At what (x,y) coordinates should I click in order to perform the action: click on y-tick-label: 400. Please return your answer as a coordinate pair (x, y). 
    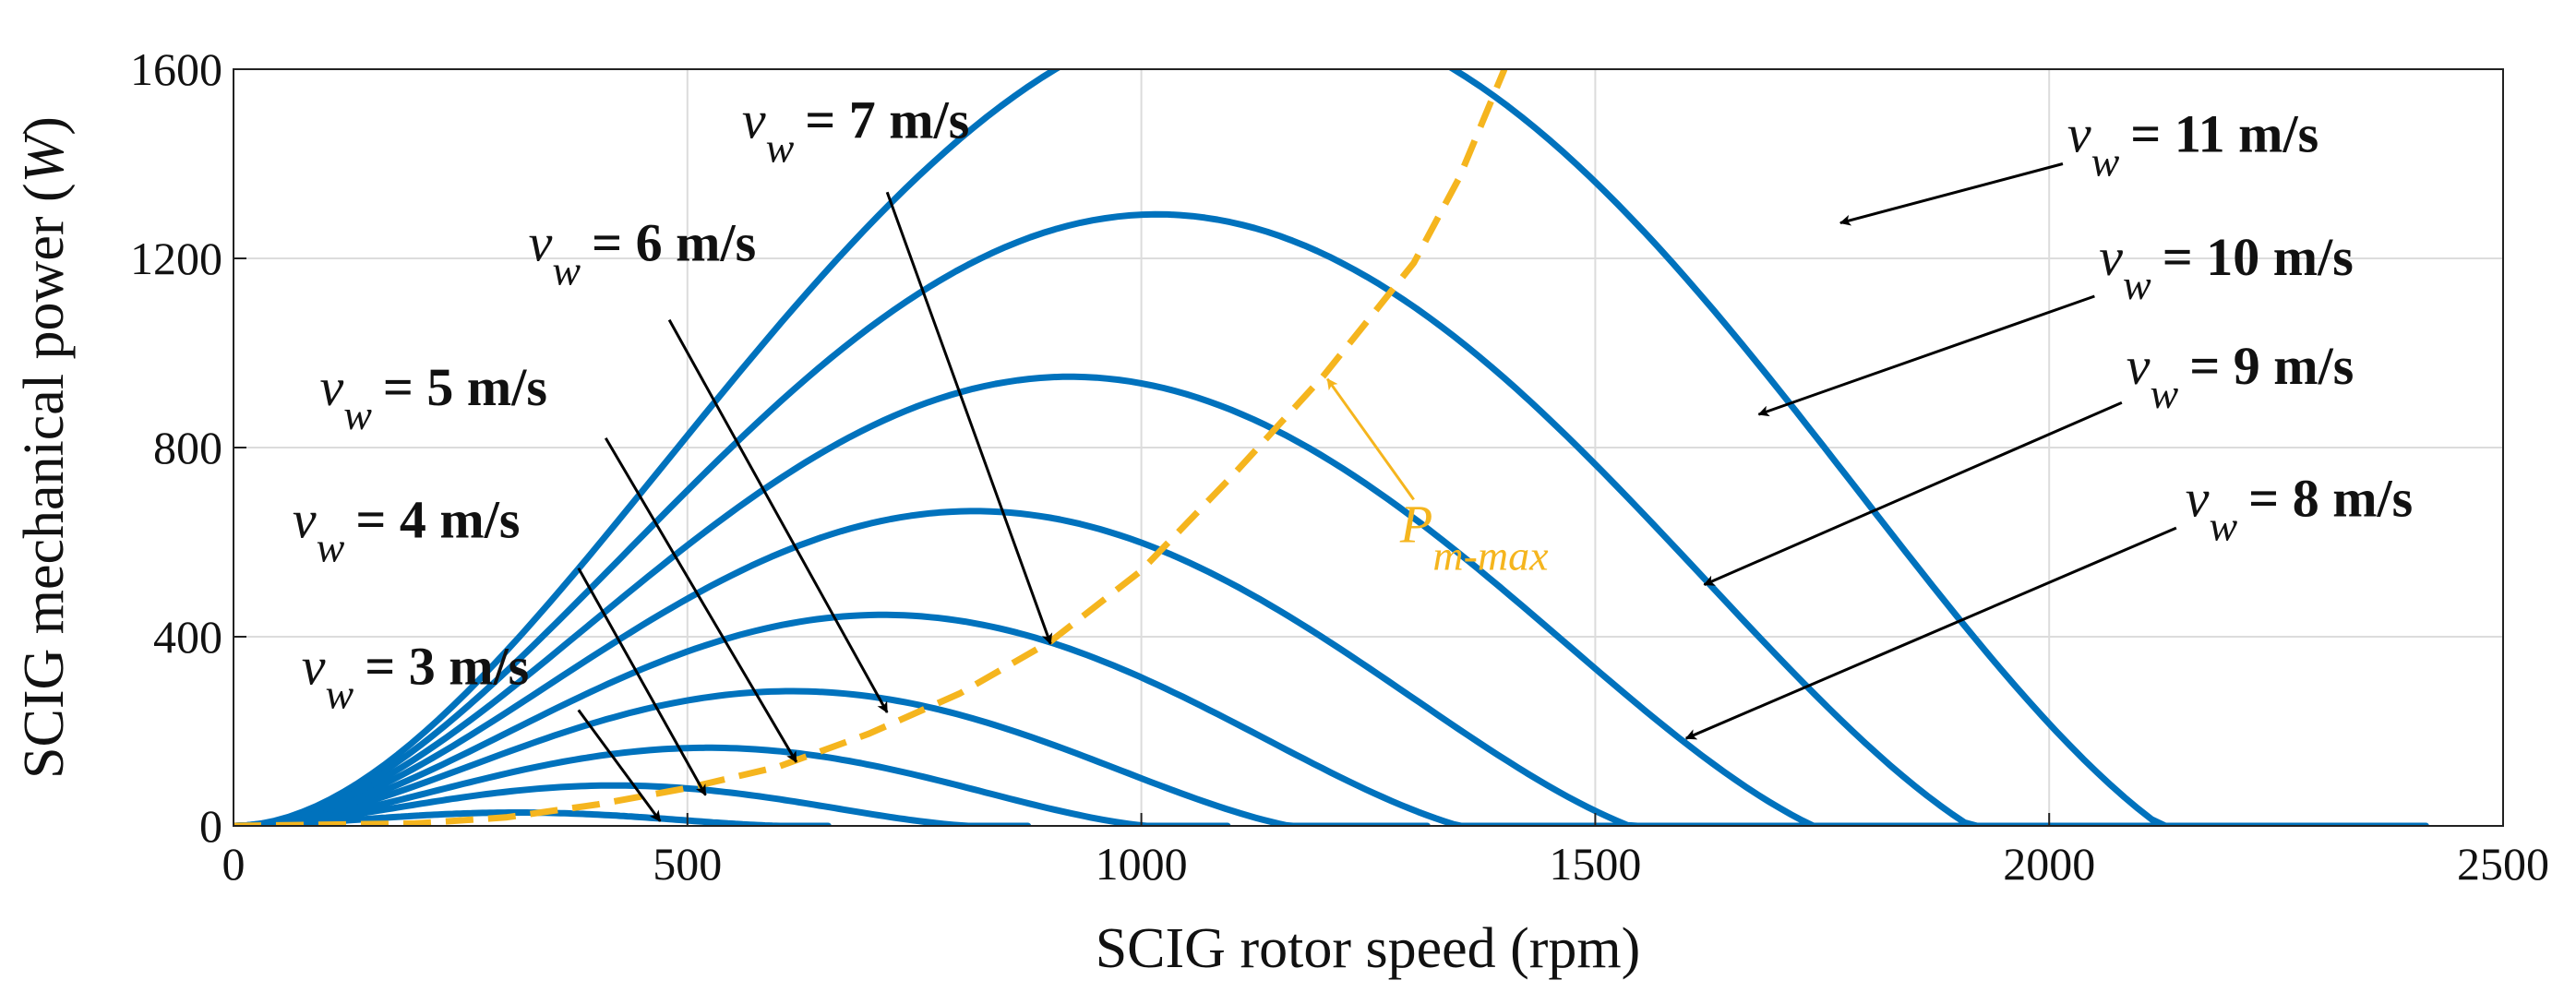
    Looking at the image, I should click on (188, 637).